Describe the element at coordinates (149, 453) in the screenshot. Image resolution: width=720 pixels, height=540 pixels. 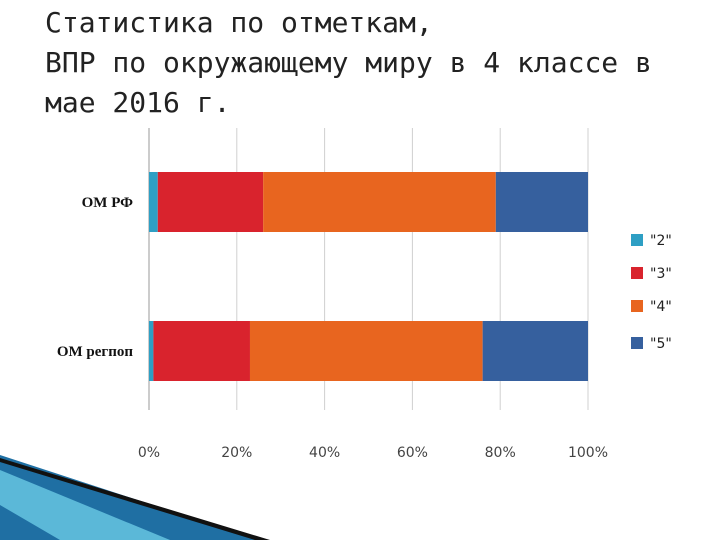
I see `x-tick-label: 0%` at that location.